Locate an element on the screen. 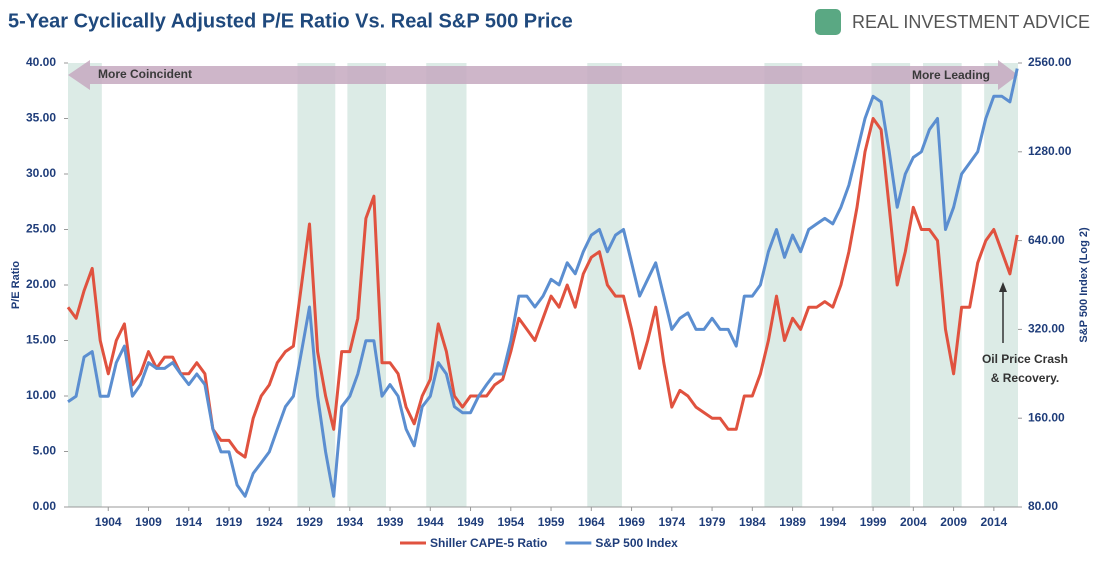 The width and height of the screenshot is (1097, 581). x-tick-label: 1914 is located at coordinates (188, 522).